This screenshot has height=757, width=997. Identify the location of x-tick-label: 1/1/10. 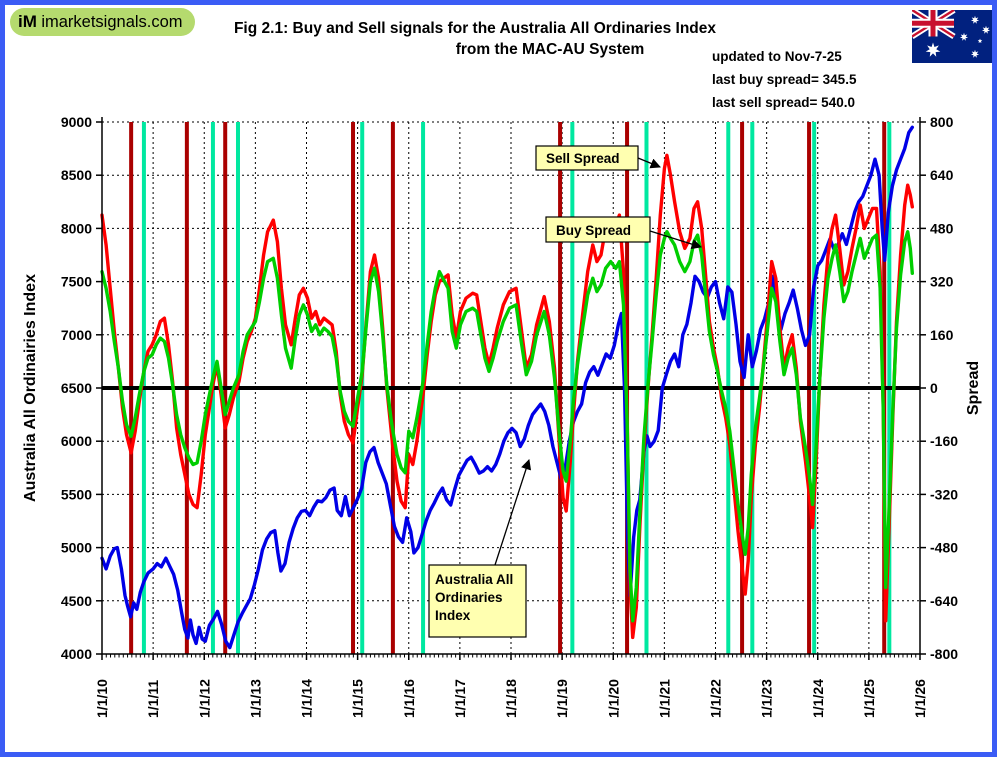
(102, 698).